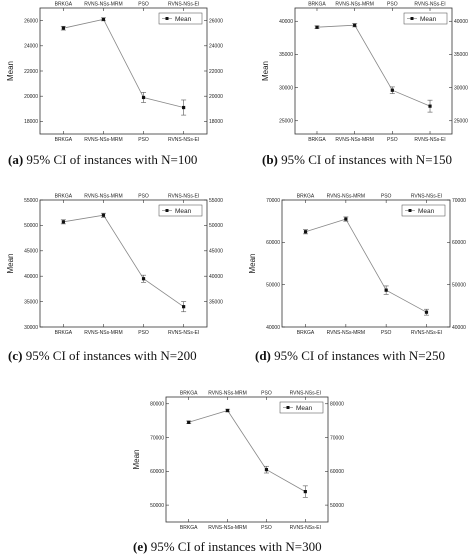 This screenshot has width=474, height=555. Describe the element at coordinates (337, 405) in the screenshot. I see `y-tick-label-right: 80000` at that location.